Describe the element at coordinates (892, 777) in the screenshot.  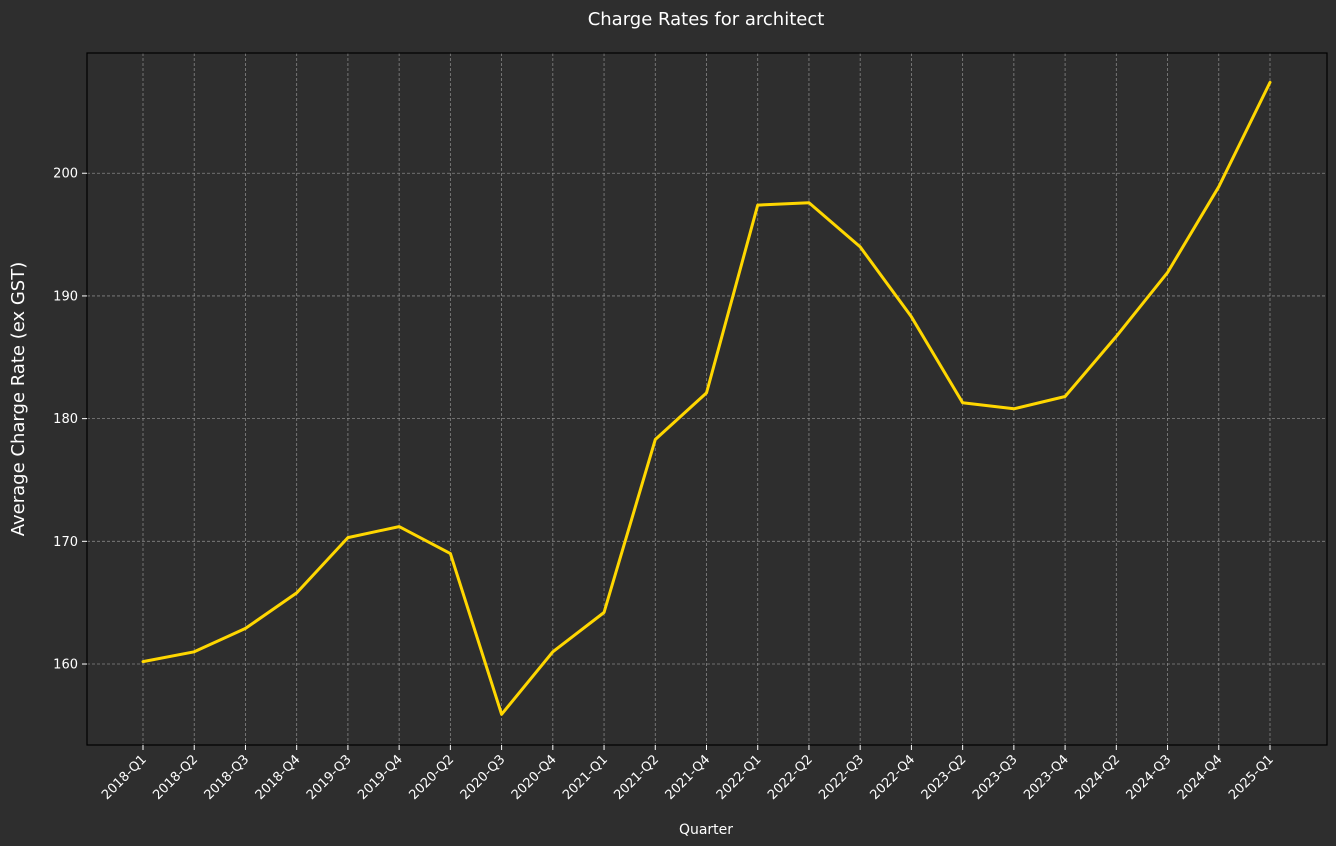
I see `x-tick-label: 2022-Q4` at that location.